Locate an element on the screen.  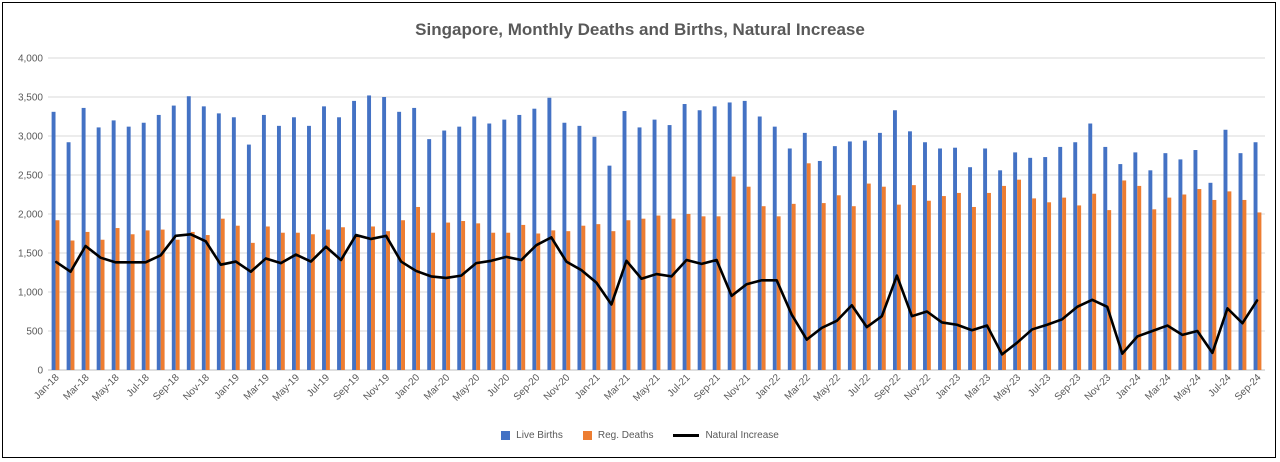
legend-label-natural-increase: Natural Increase is located at coordinates (742, 435).